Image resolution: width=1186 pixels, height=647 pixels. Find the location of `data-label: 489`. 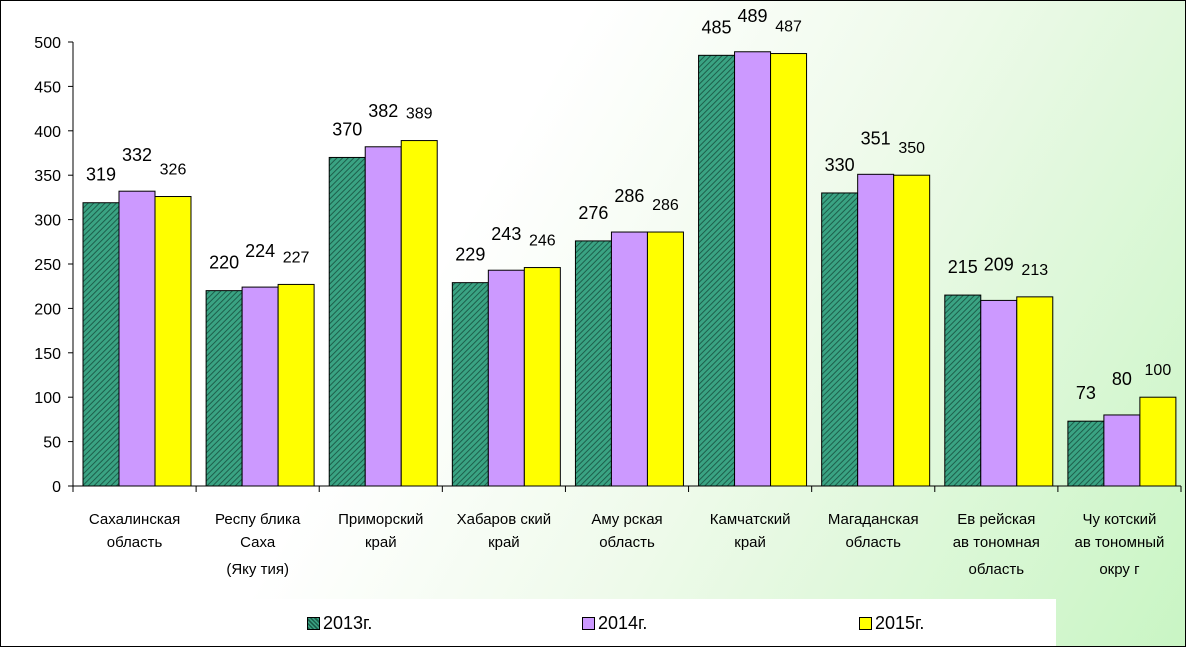

data-label: 489 is located at coordinates (753, 16).